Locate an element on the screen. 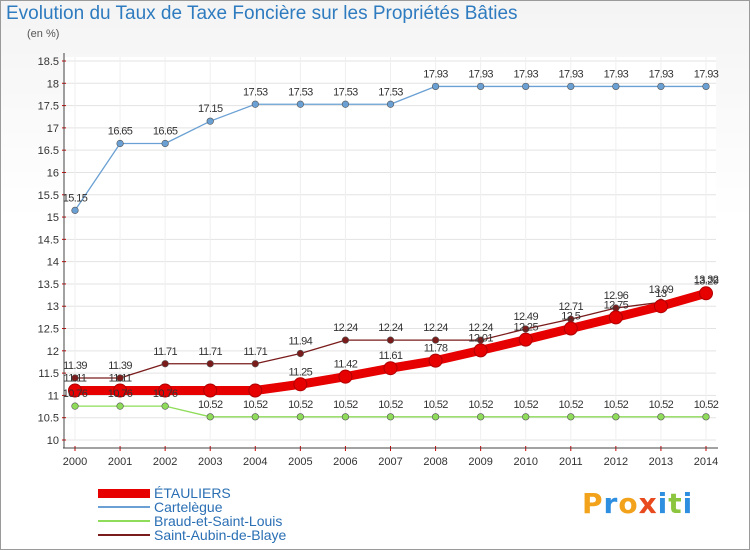 The height and width of the screenshot is (550, 750). x-tick-label: 2001 is located at coordinates (120, 462).